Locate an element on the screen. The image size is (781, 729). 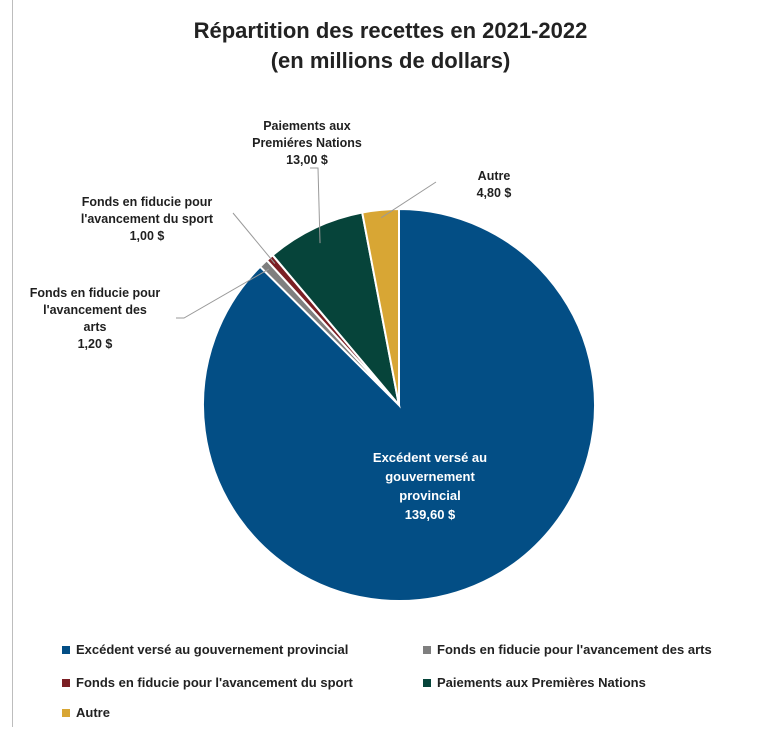
data-label-excedent: 139,60 $ is located at coordinates (430, 514).